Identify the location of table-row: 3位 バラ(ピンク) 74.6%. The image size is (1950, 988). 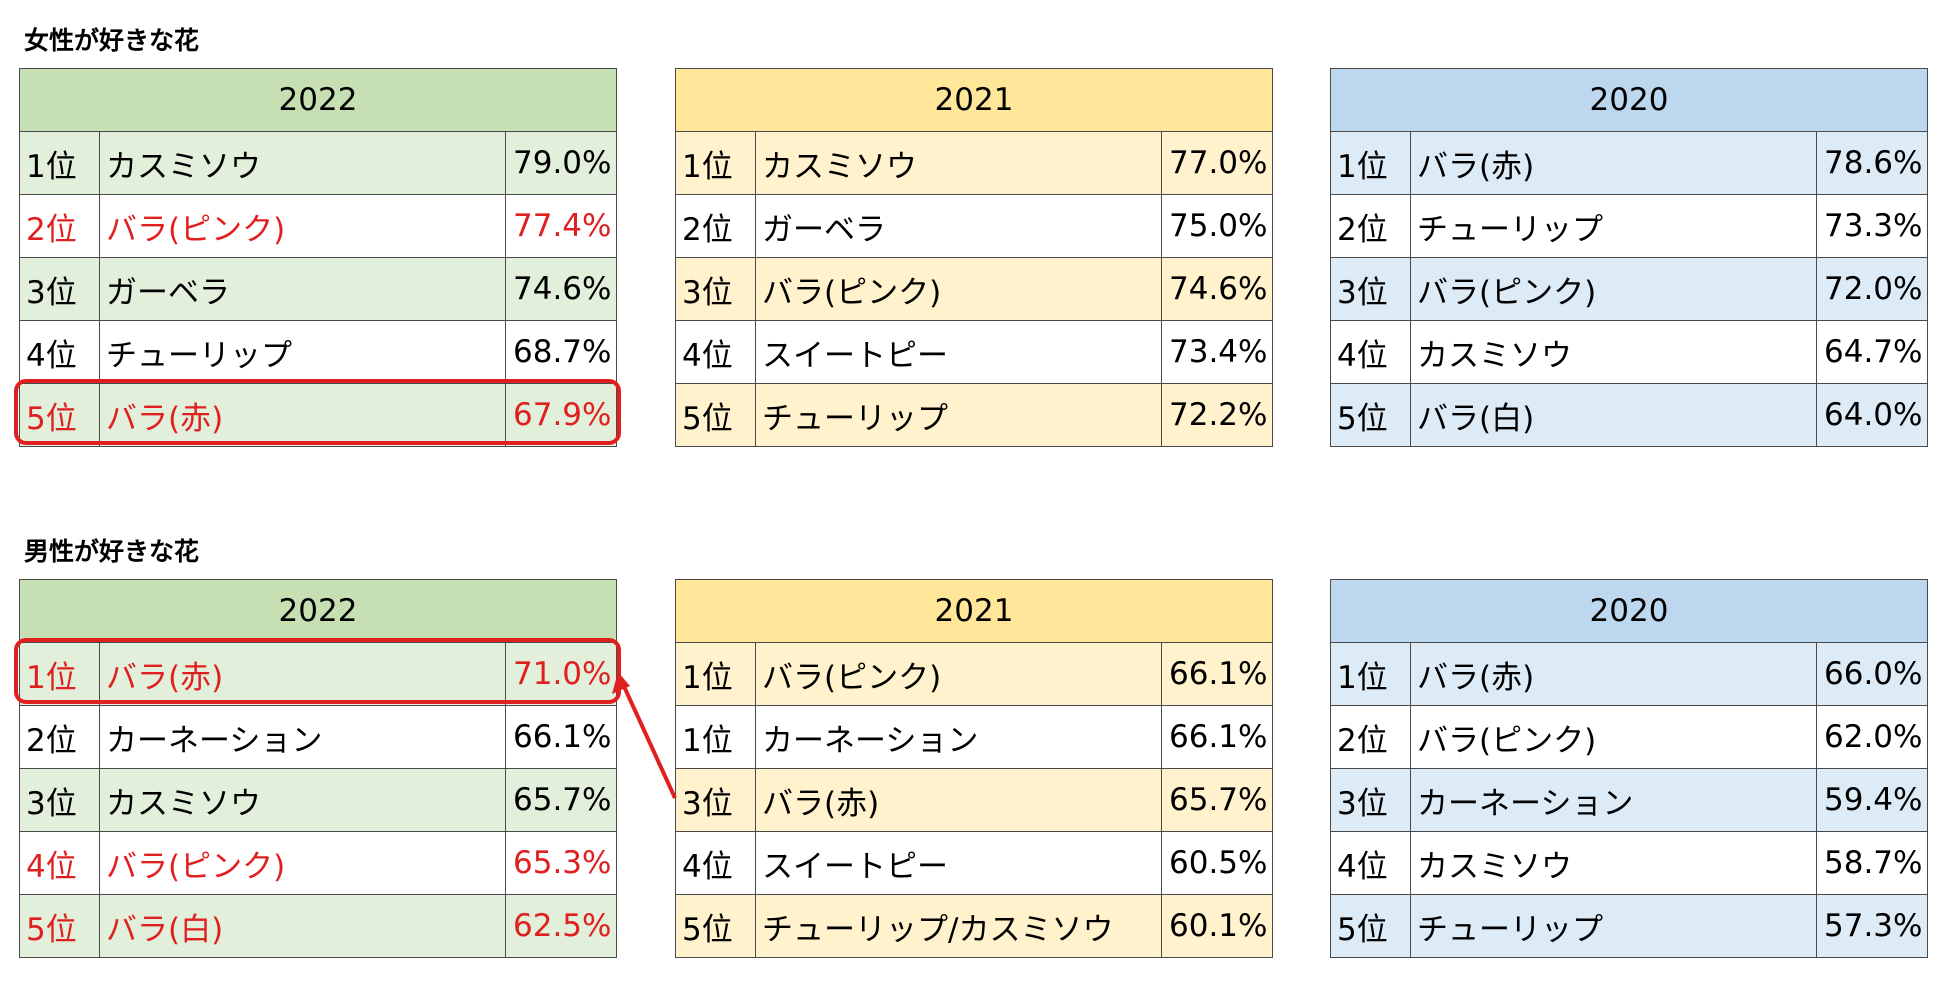
(974, 289).